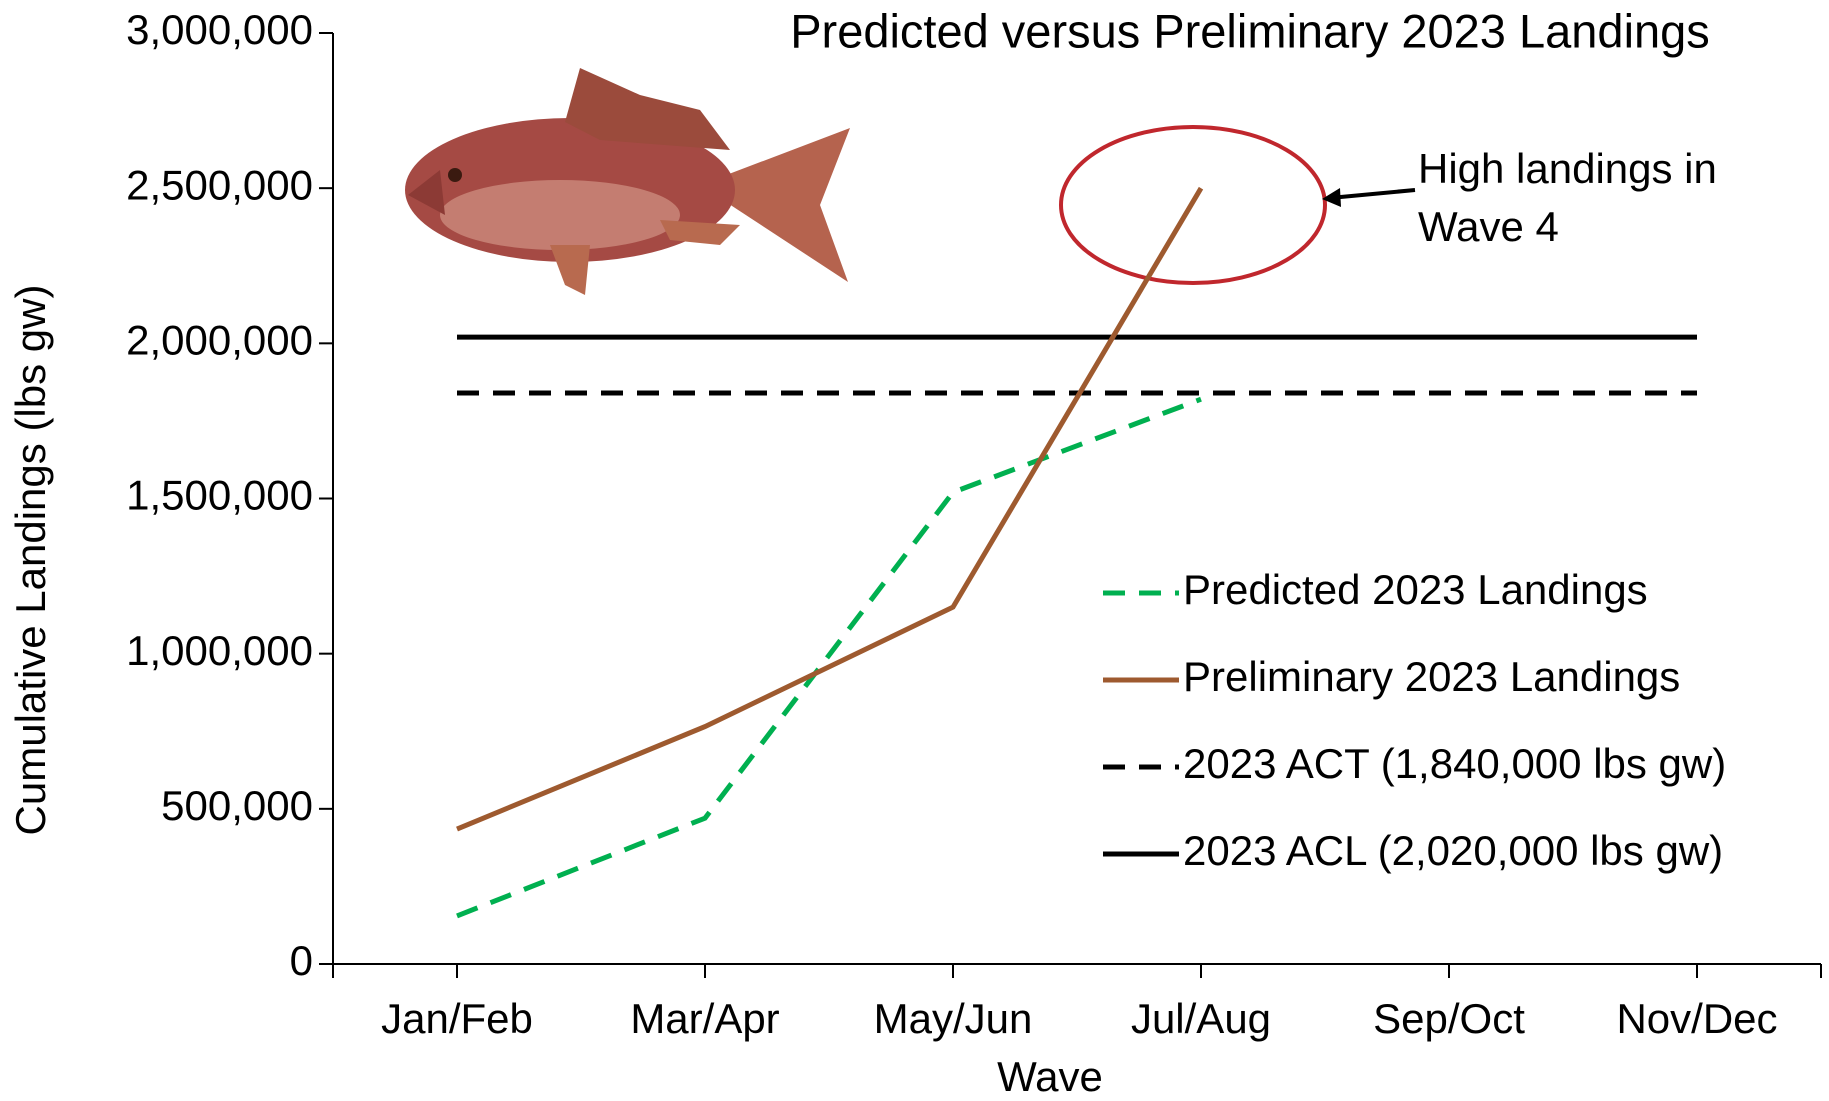 Image resolution: width=1829 pixels, height=1101 pixels. What do you see at coordinates (1050, 1076) in the screenshot?
I see `x-axis-label: Wave` at bounding box center [1050, 1076].